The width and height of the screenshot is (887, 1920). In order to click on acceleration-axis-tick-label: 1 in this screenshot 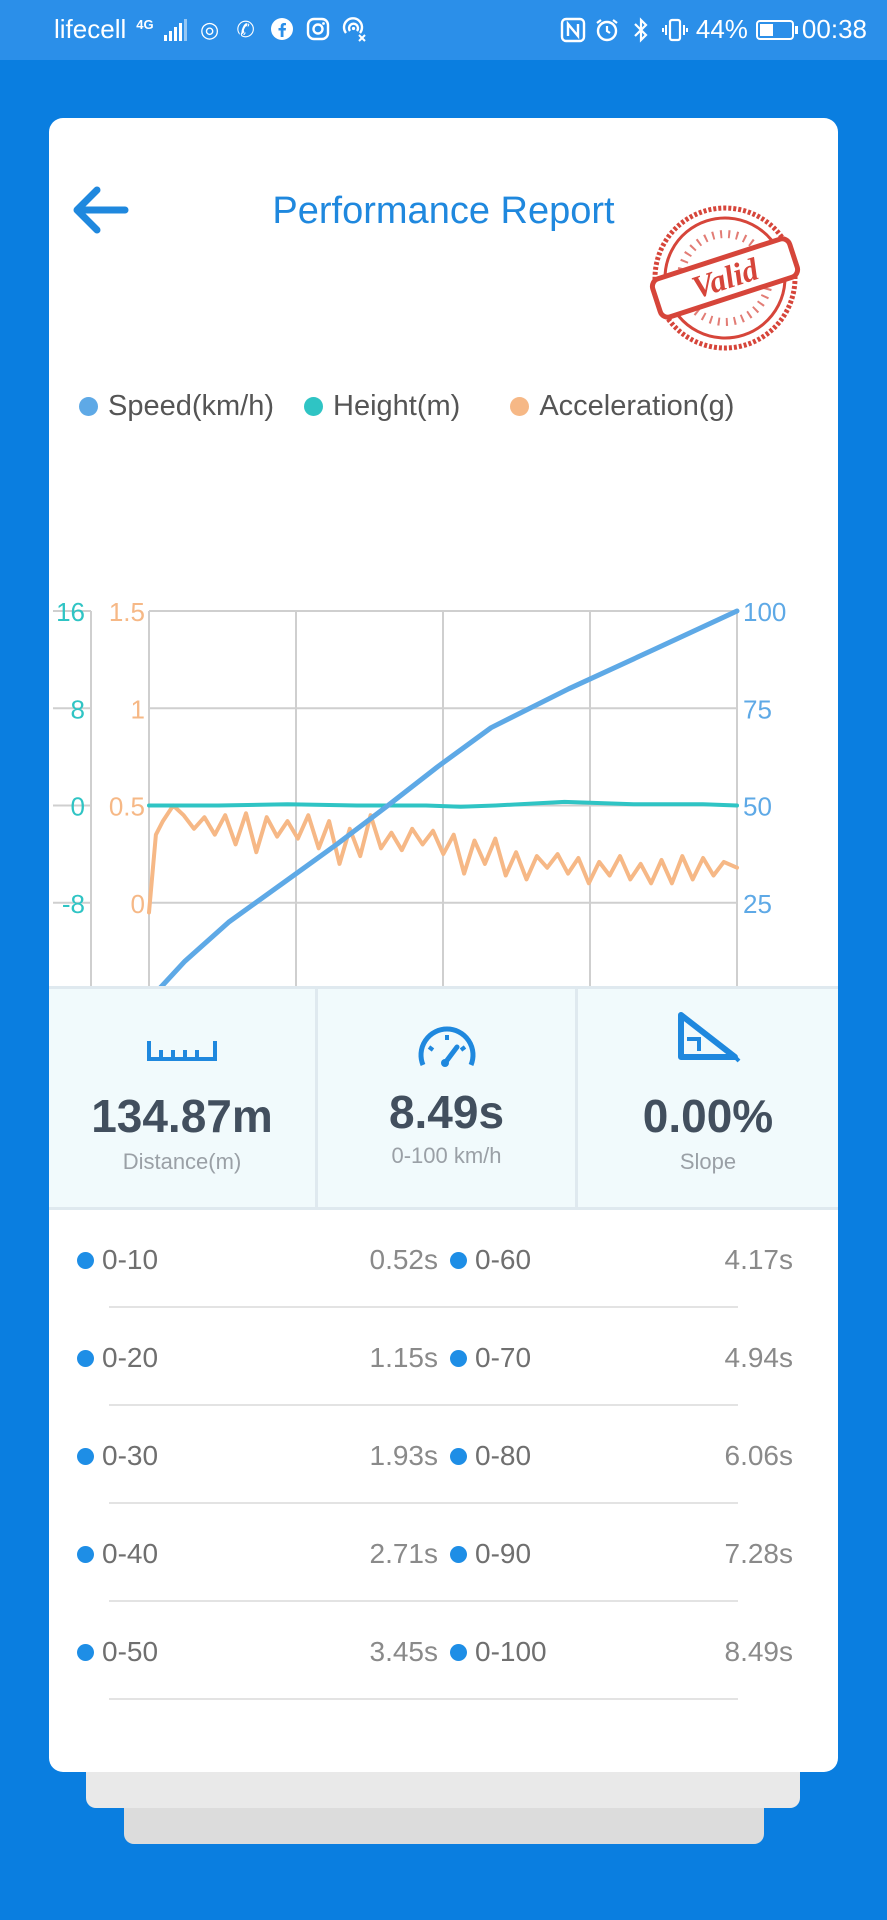, I will do `click(138, 709)`.